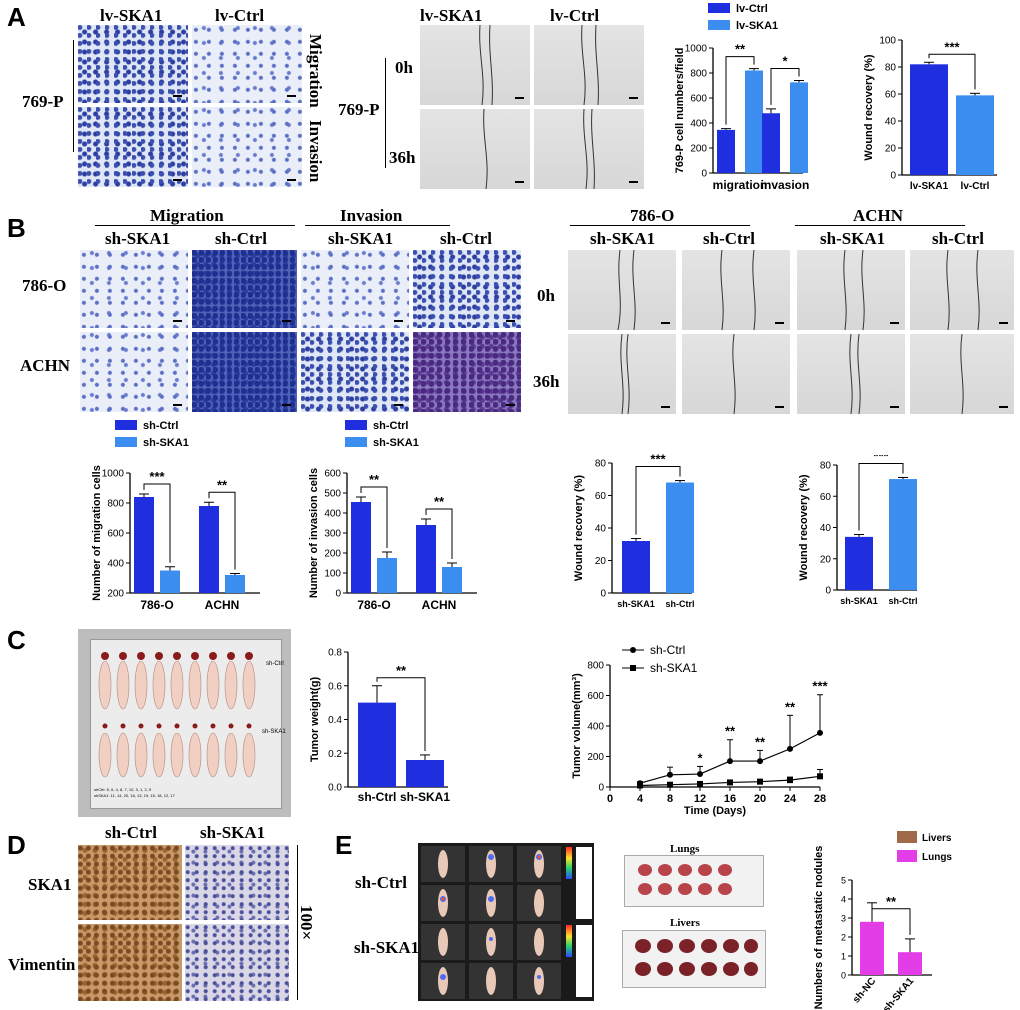 The image size is (1020, 1010). Describe the element at coordinates (16, 640) in the screenshot. I see `panel-label-c: C` at that location.